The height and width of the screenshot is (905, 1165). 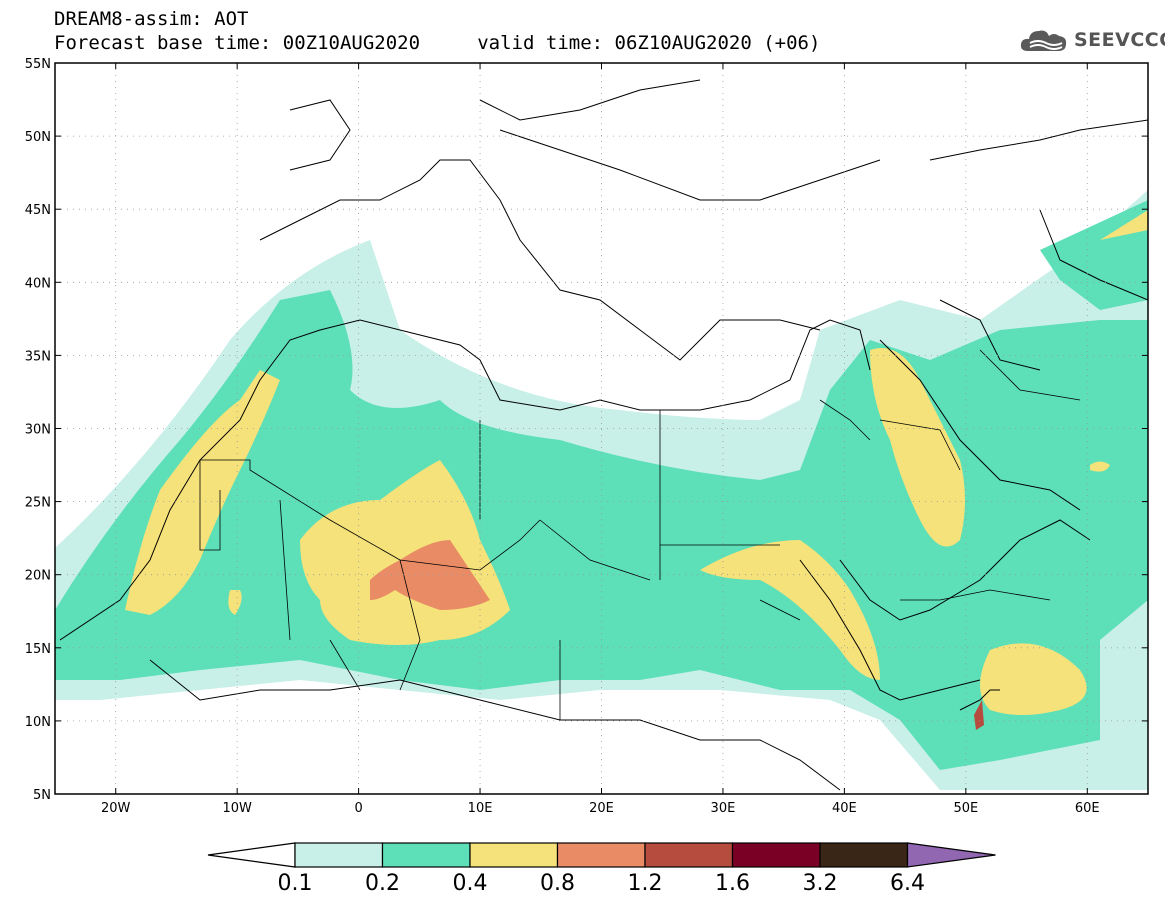 What do you see at coordinates (38, 64) in the screenshot?
I see `lat-label: 55N` at bounding box center [38, 64].